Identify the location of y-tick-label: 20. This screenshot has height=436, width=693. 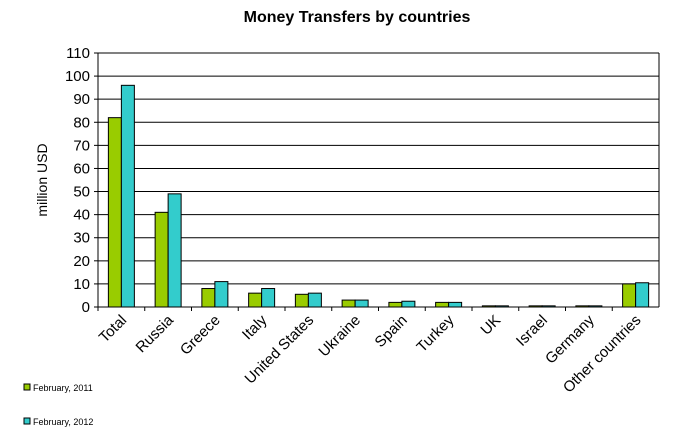
(81, 261).